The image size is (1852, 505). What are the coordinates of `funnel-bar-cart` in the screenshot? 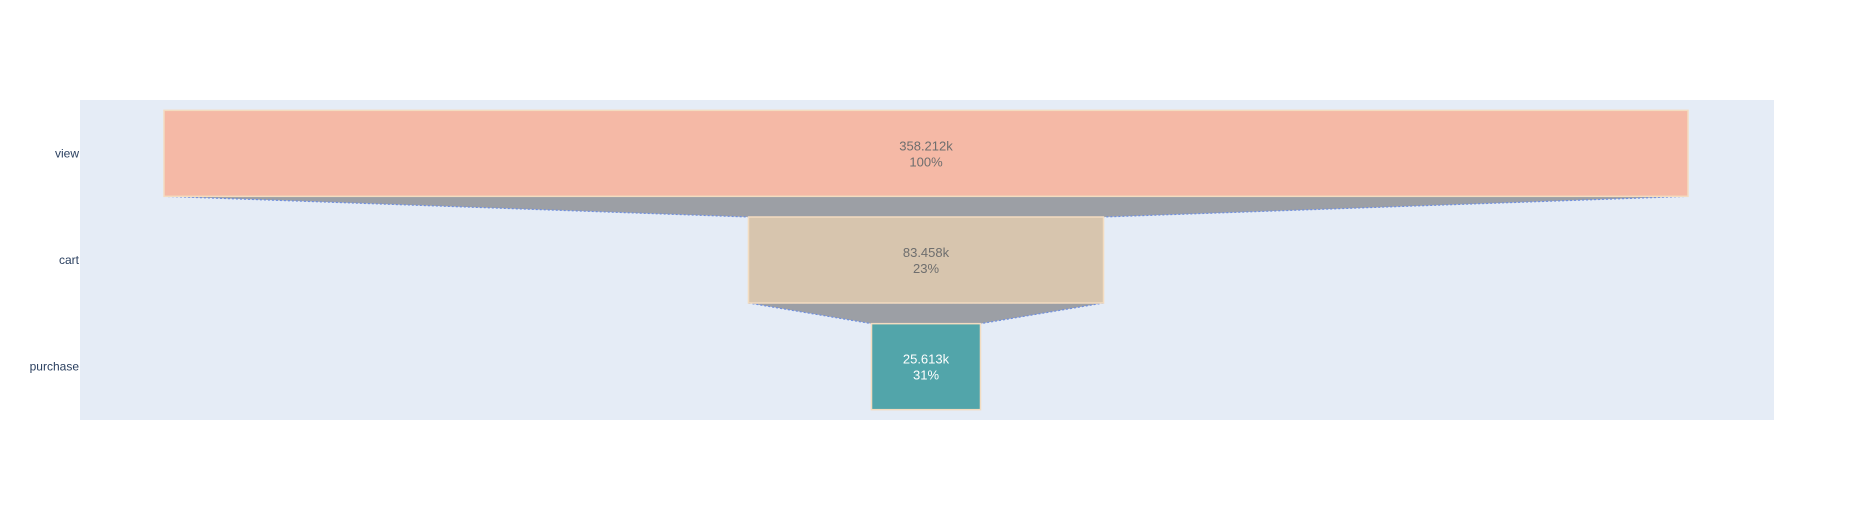 It's located at (926, 260).